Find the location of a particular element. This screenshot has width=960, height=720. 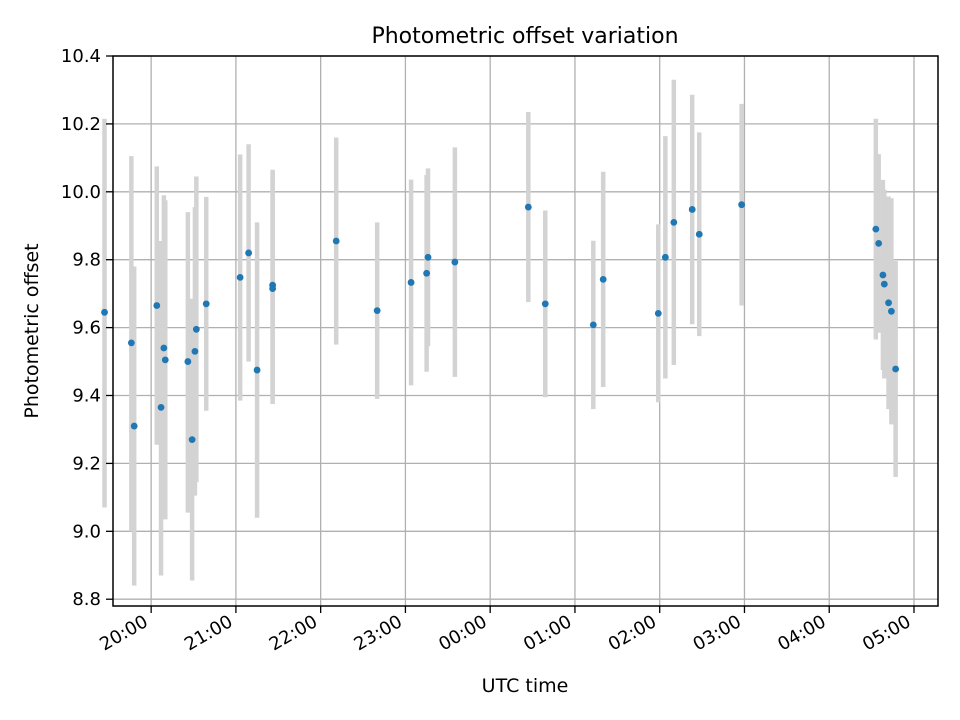

x-tick-label: 01:00 is located at coordinates (547, 633).